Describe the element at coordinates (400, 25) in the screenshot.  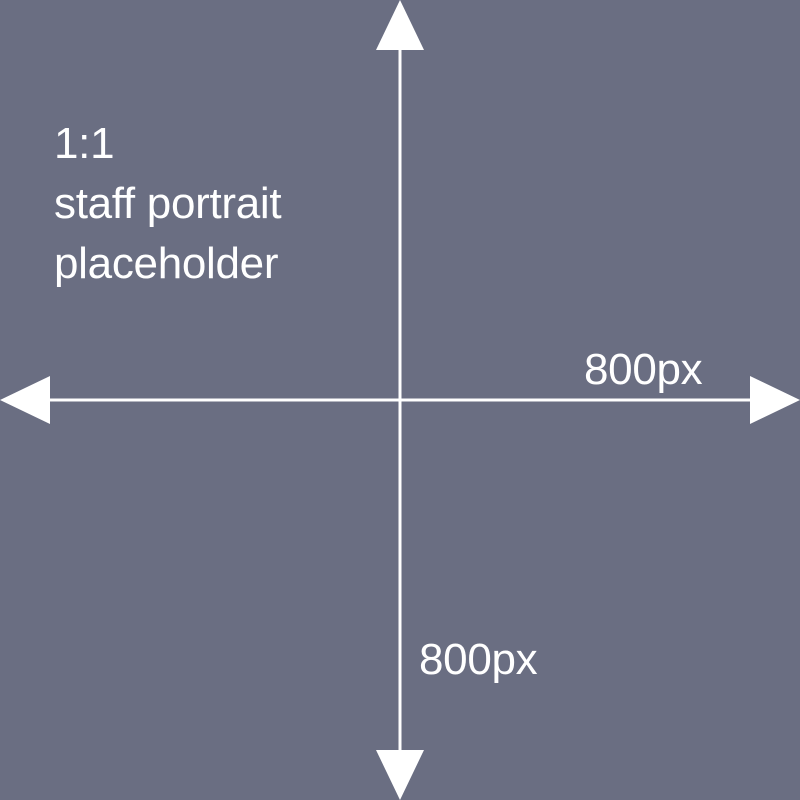
I see `arrow-up-icon` at that location.